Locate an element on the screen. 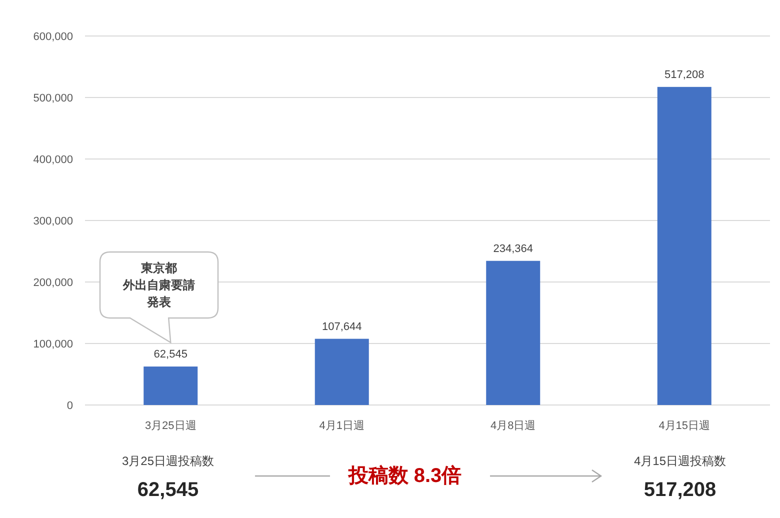 The image size is (780, 518). x-tick-label: 4月8日週 is located at coordinates (513, 426).